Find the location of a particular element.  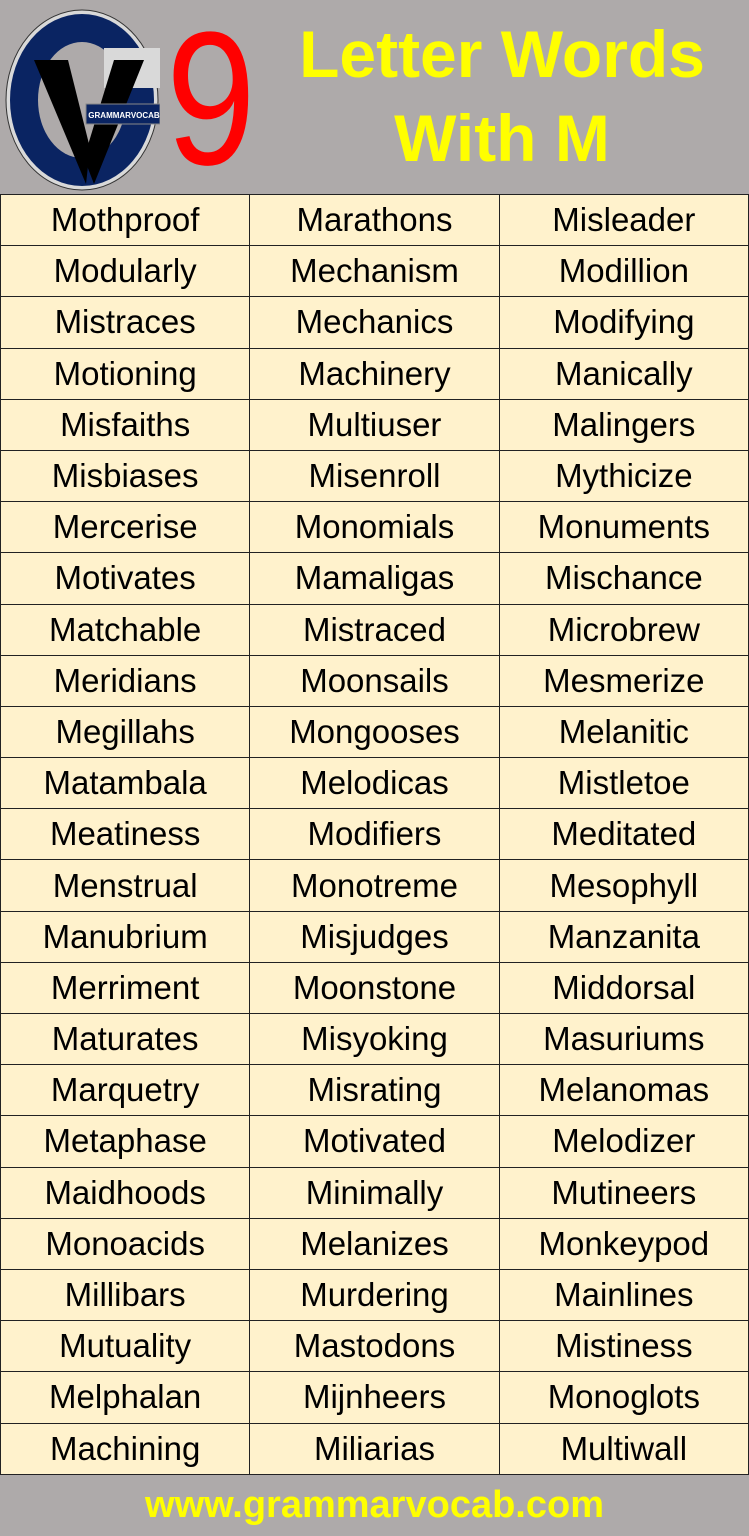

word-cell: Melodicas is located at coordinates (374, 783).